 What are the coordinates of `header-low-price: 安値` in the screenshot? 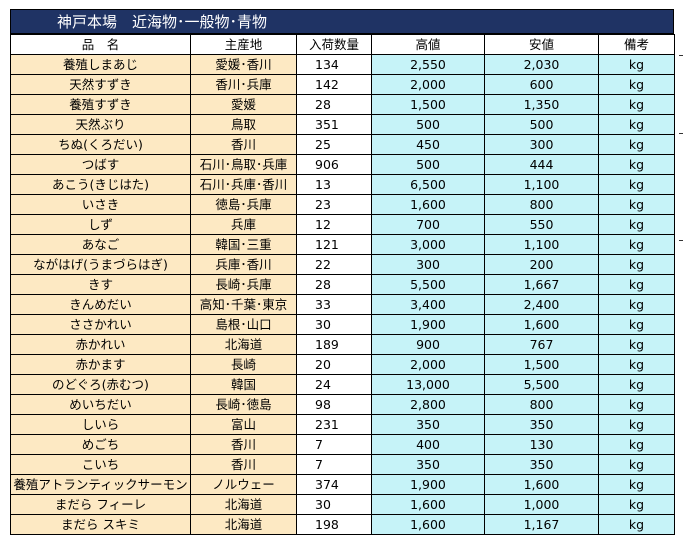 It's located at (541, 44).